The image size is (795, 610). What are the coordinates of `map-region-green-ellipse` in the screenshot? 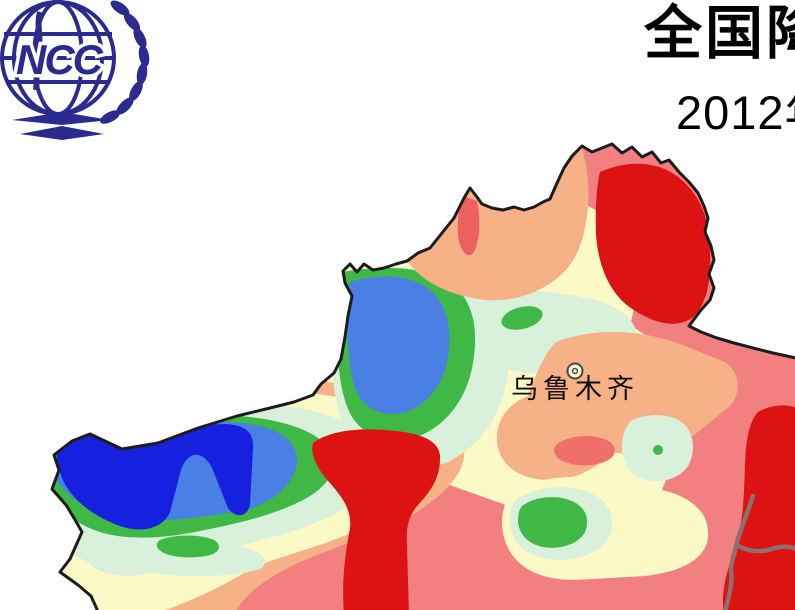 It's located at (522, 318).